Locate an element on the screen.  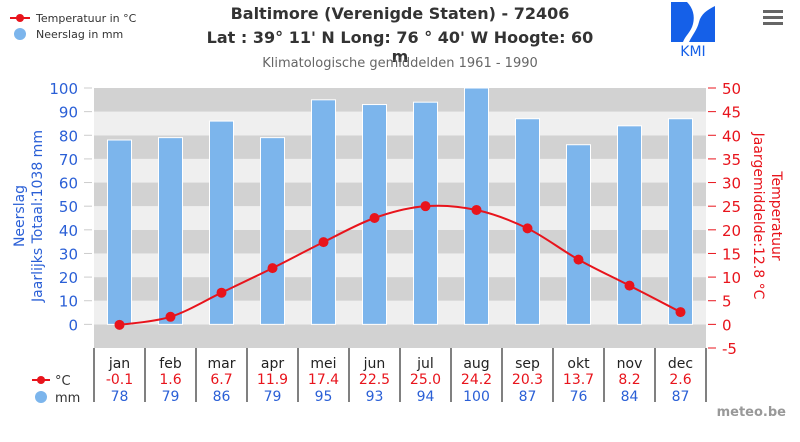
right-tick-label: 25 is located at coordinates (731, 207).